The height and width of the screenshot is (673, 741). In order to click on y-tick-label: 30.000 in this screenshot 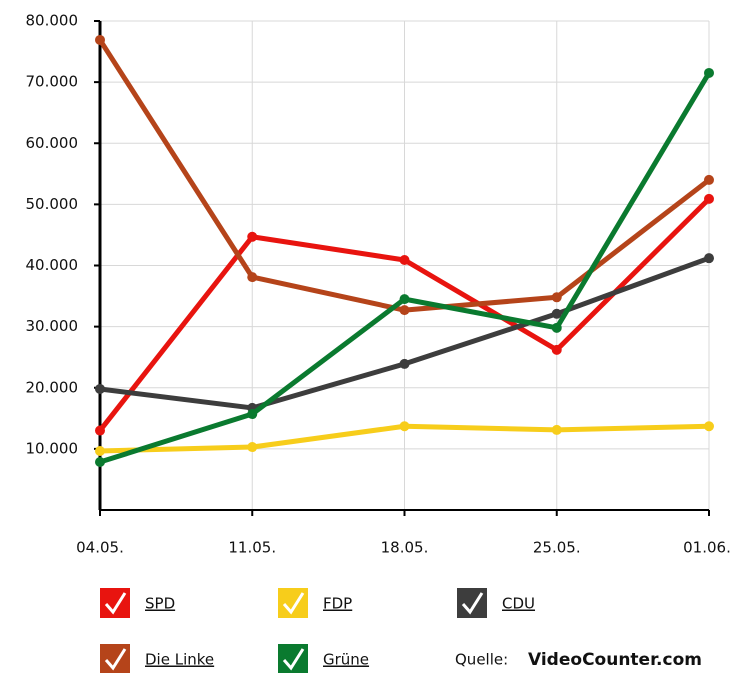, I will do `click(52, 326)`.